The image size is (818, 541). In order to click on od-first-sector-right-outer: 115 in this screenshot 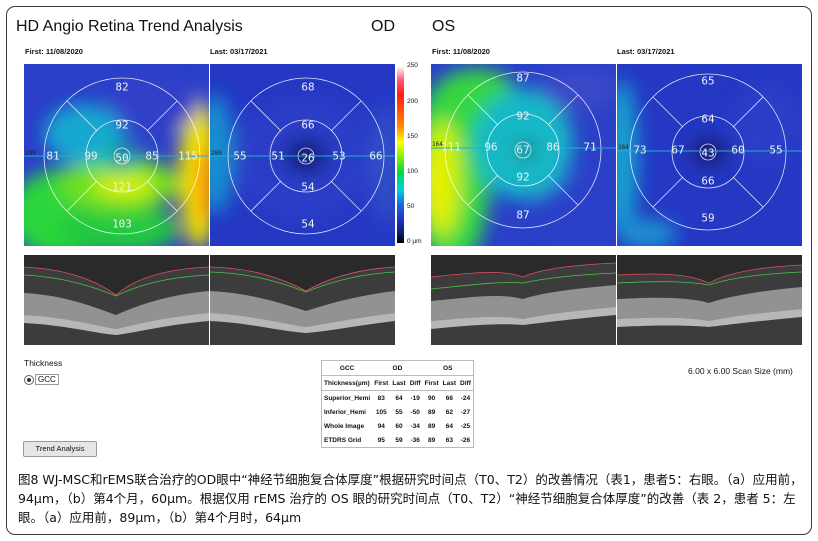, I will do `click(188, 156)`.